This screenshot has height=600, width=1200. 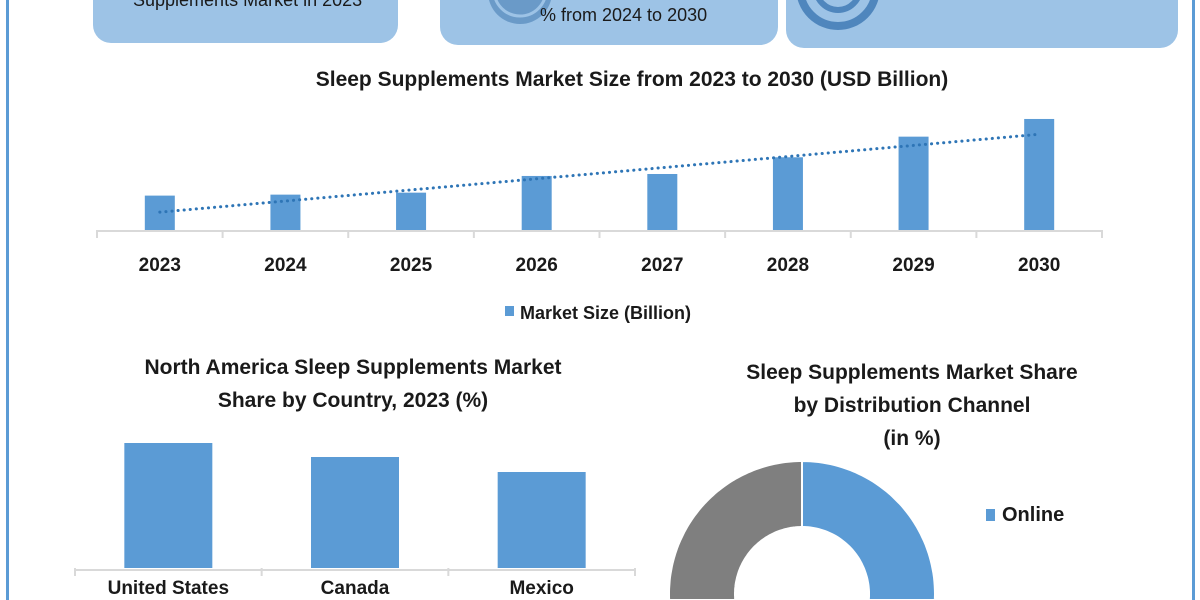 I want to click on x-tick-label: 2027, so click(x=662, y=265).